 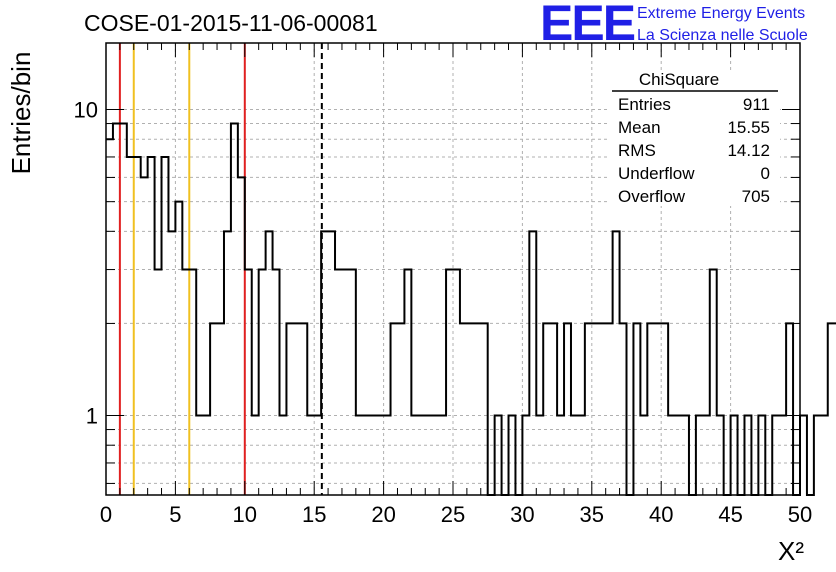 What do you see at coordinates (656, 173) in the screenshot?
I see `stats-row-label: Underflow` at bounding box center [656, 173].